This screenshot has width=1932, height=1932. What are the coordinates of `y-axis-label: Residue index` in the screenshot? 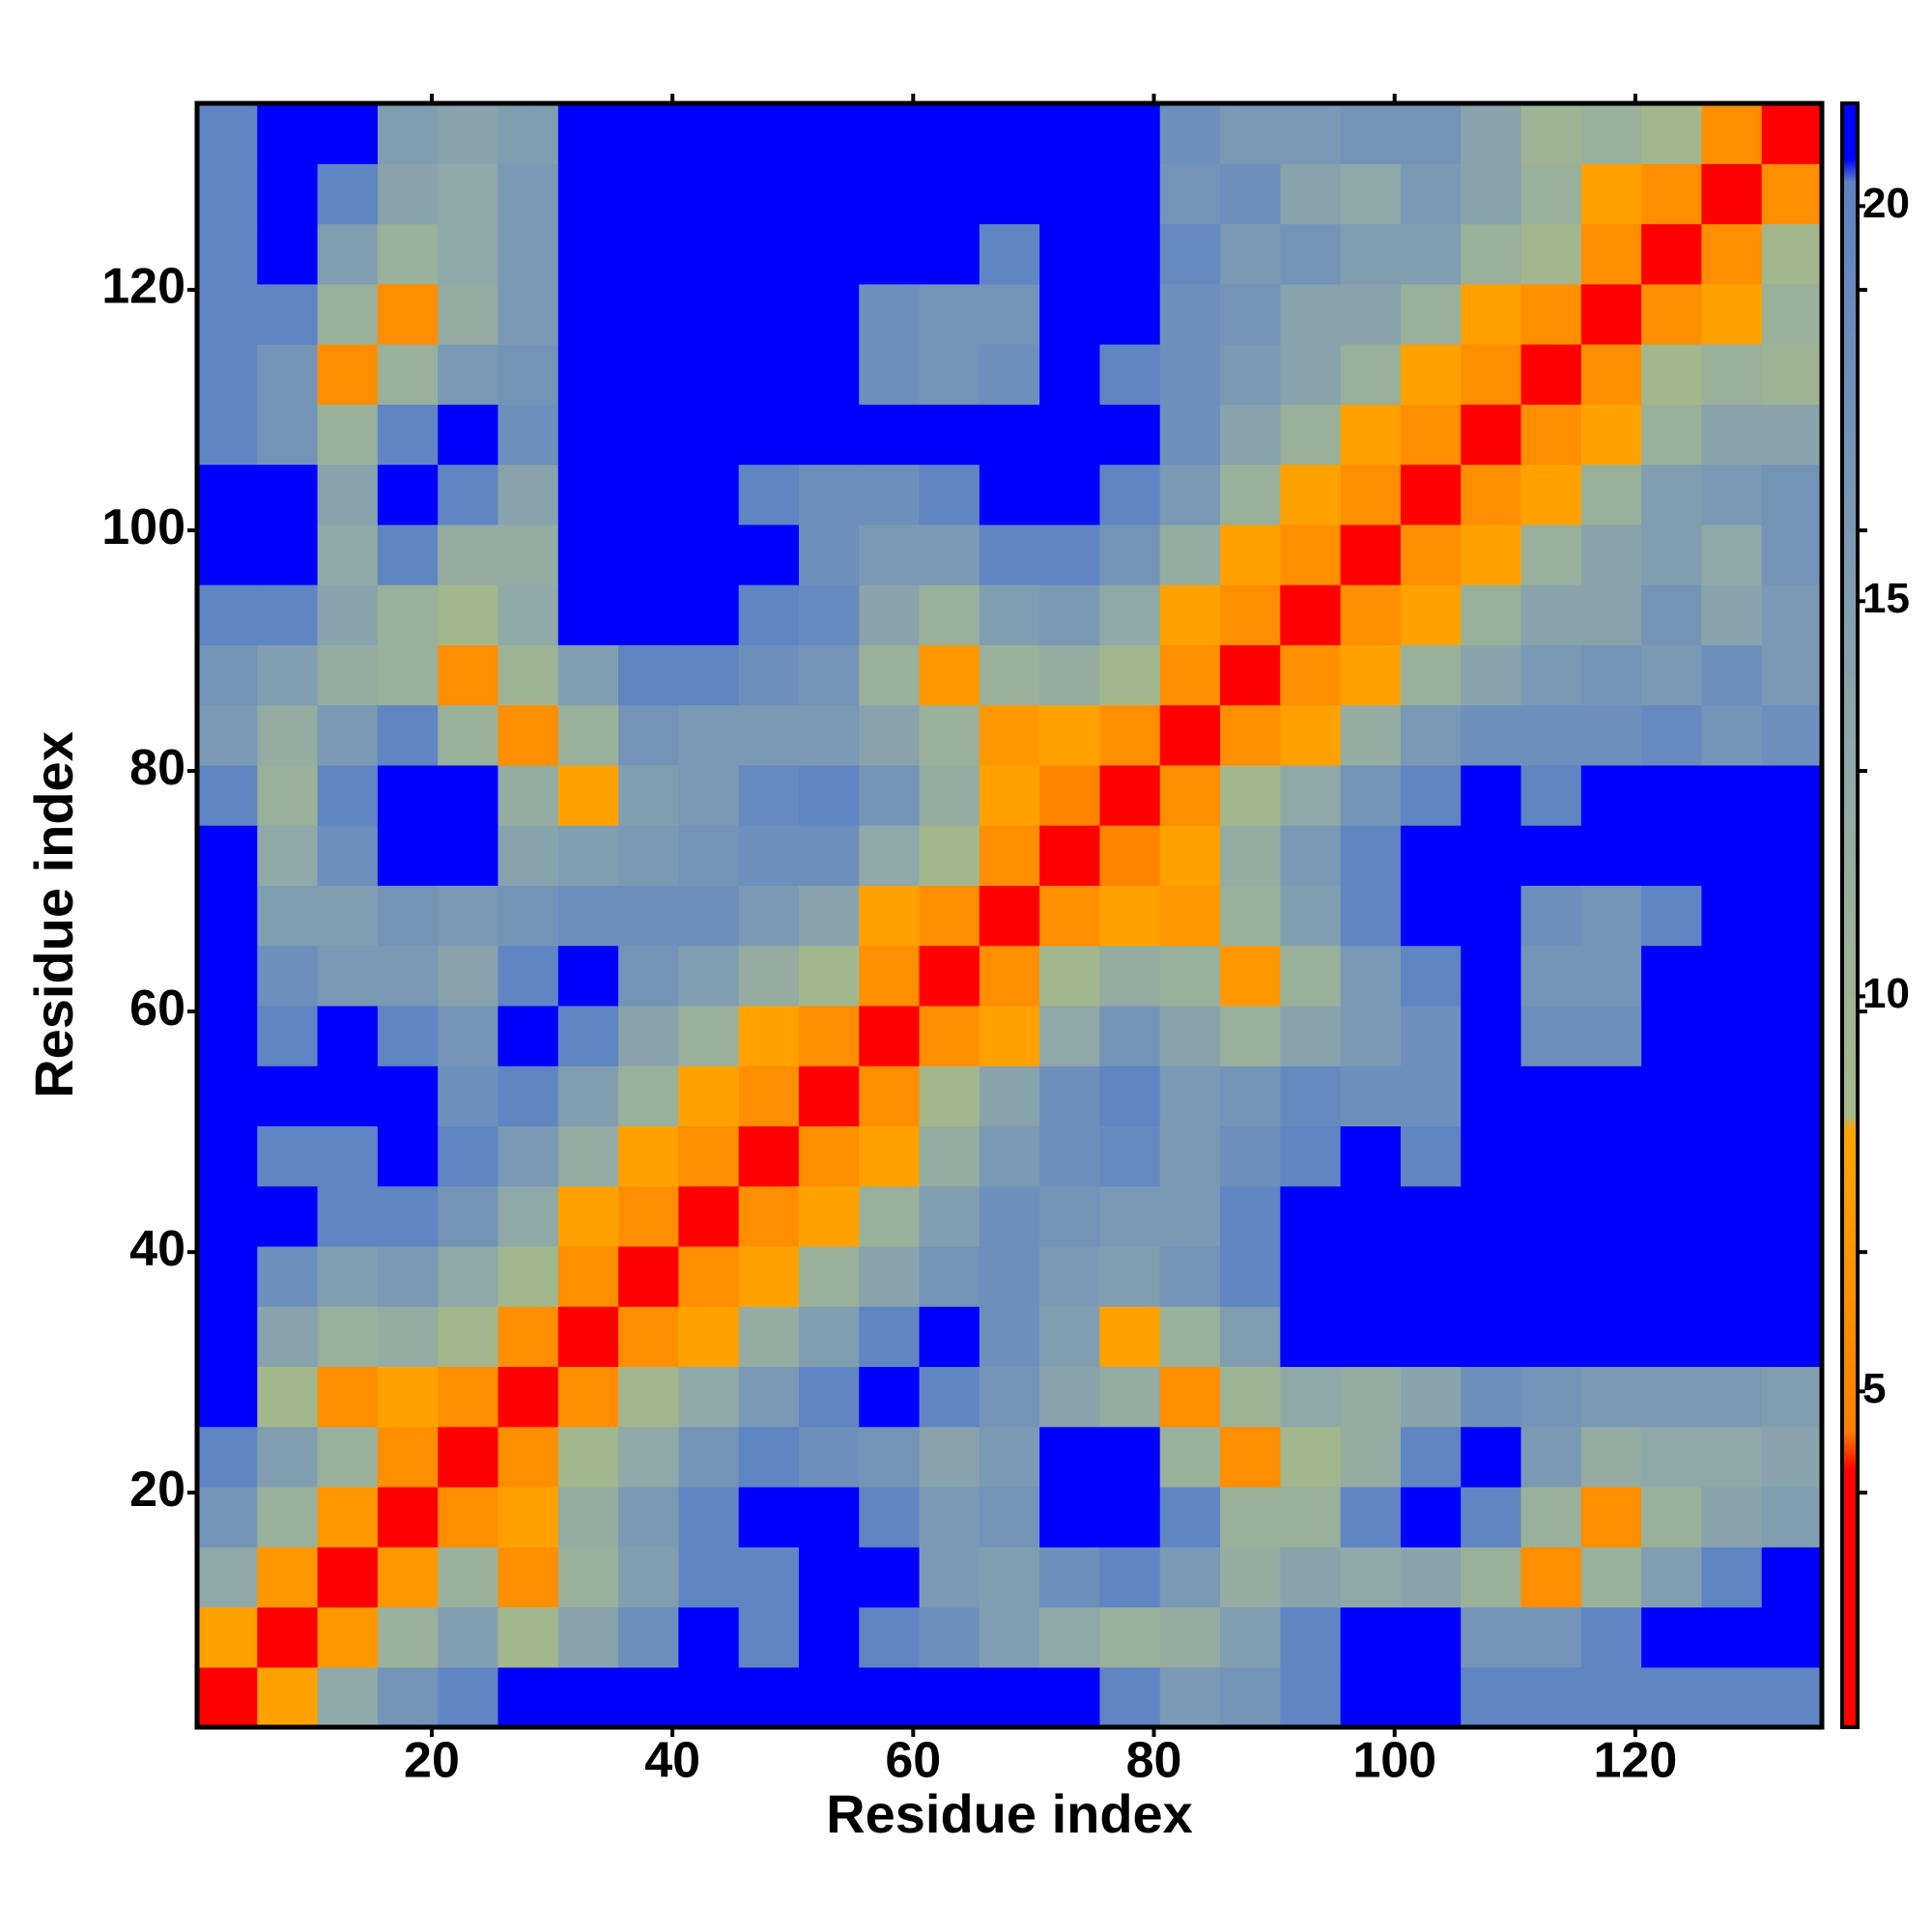 It's located at (53, 914).